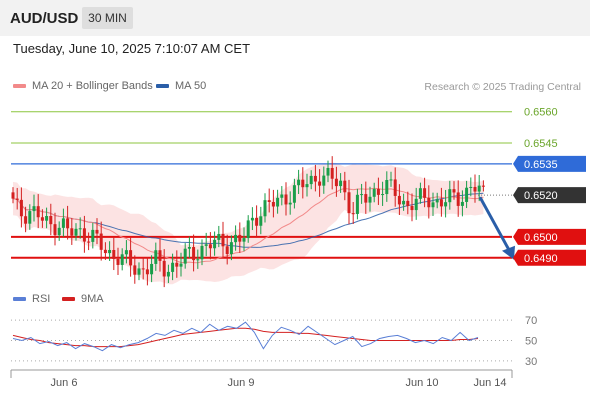 Image resolution: width=590 pixels, height=400 pixels. What do you see at coordinates (295, 18) in the screenshot?
I see `top-bar: AUD/USD 30 MIN` at bounding box center [295, 18].